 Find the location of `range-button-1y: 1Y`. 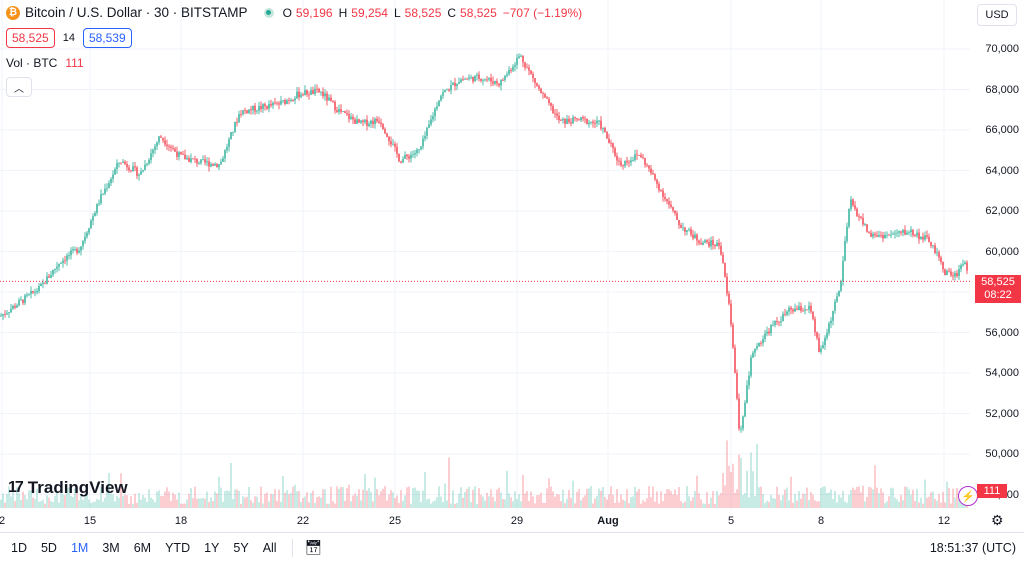

range-button-1y: 1Y is located at coordinates (212, 547).